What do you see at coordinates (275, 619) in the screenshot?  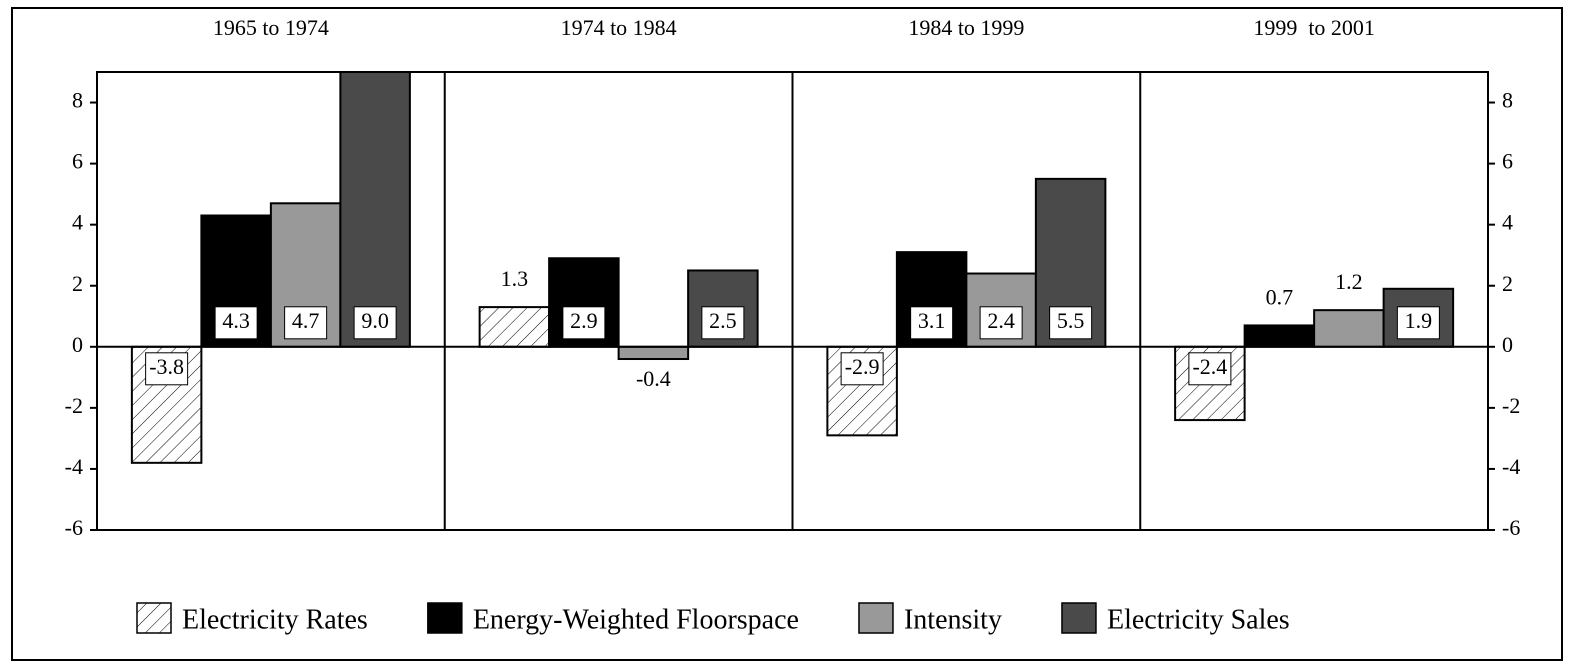 I see `legend-label: Electricity Rates` at bounding box center [275, 619].